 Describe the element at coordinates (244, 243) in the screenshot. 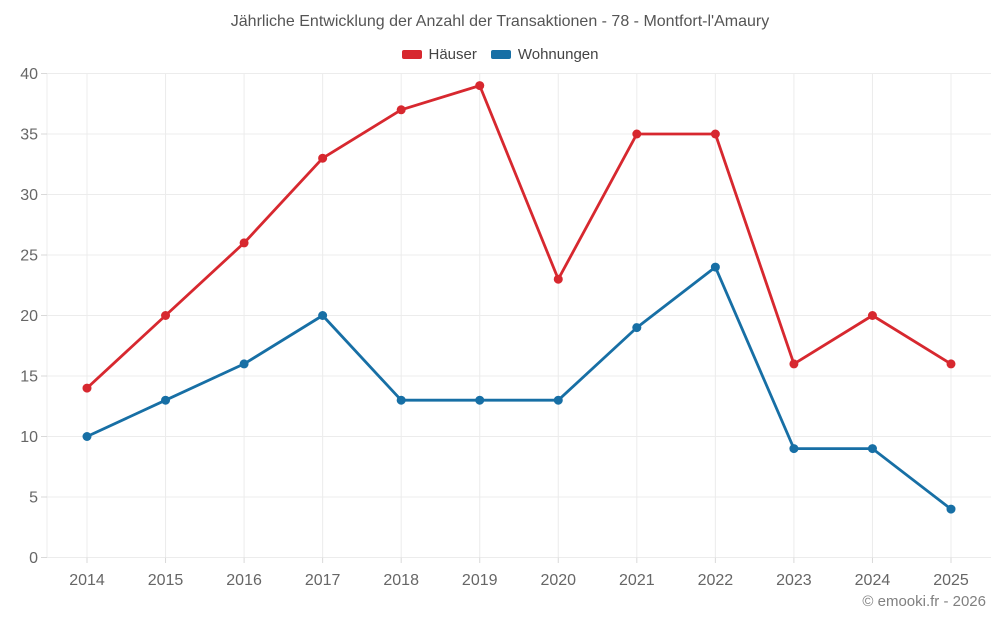

I see `hauser-point-2016` at that location.